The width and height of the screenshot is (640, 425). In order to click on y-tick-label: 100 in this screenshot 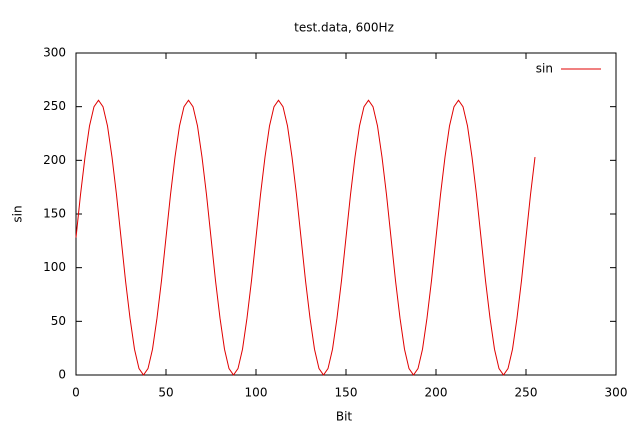, I will do `click(54, 267)`.